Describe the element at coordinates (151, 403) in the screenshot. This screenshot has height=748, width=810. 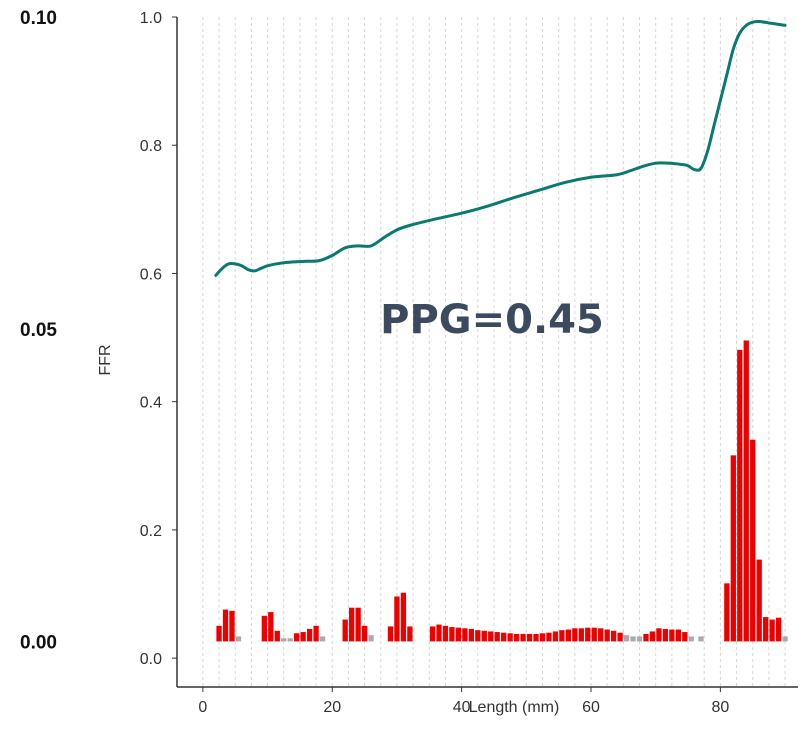
I see `y-tick-label: 0.4` at that location.